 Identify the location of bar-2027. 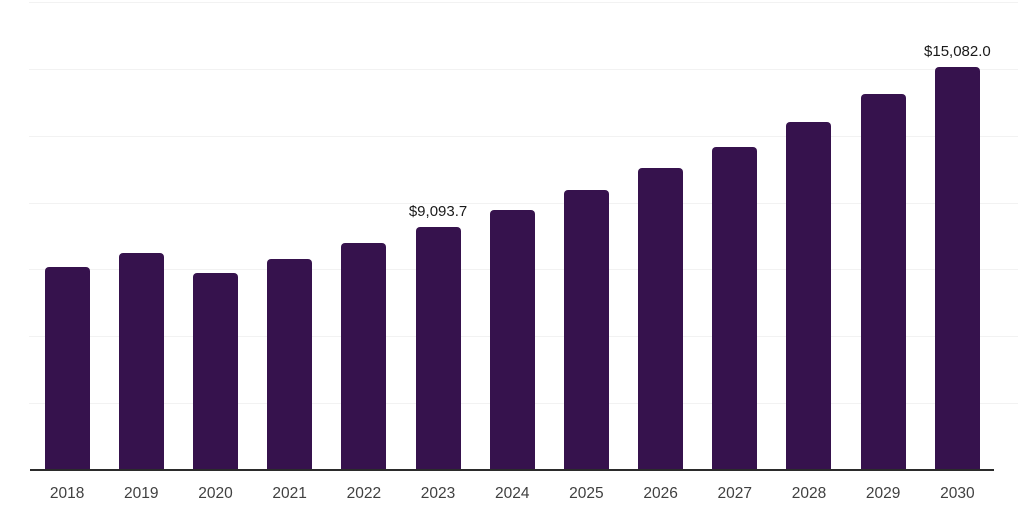
(735, 308).